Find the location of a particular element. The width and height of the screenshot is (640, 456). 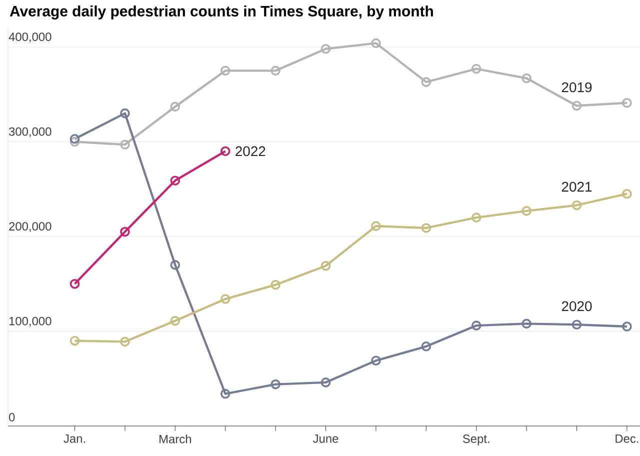

x-tick-label: Sept. is located at coordinates (476, 440).